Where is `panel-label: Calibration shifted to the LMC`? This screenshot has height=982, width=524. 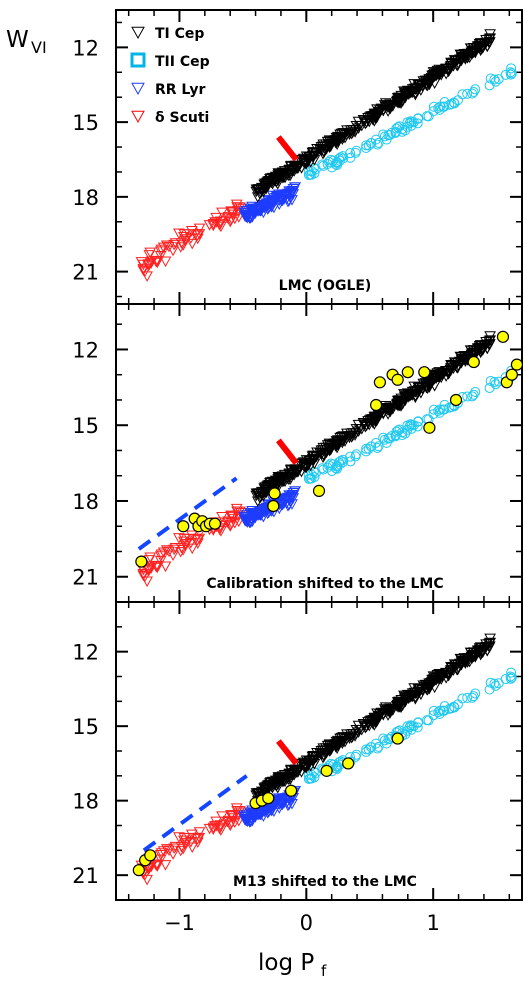 panel-label: Calibration shifted to the LMC is located at coordinates (324, 584).